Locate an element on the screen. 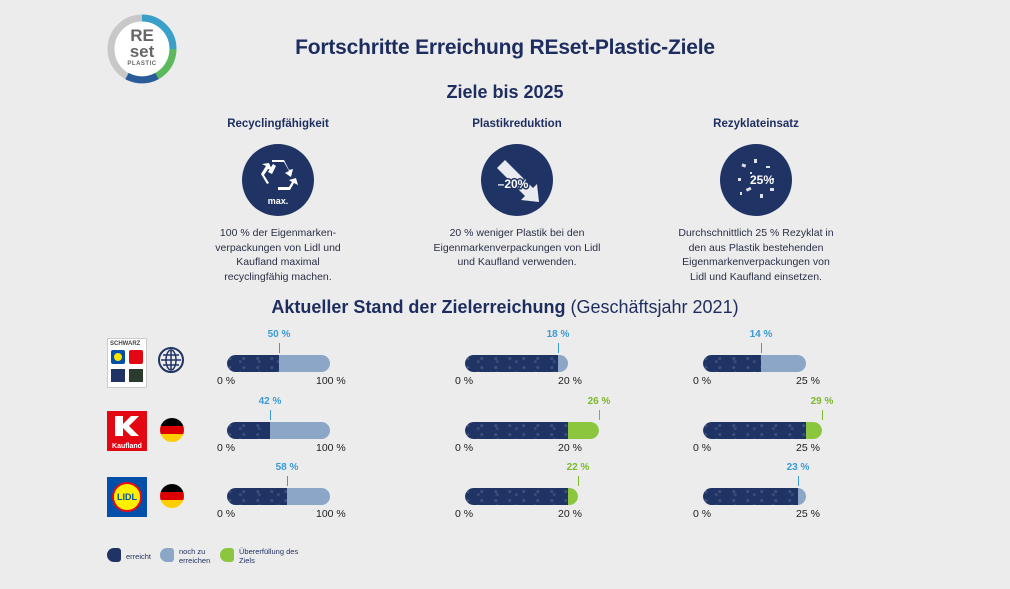 The width and height of the screenshot is (1010, 589). progress-value-label: 42 % is located at coordinates (270, 401).